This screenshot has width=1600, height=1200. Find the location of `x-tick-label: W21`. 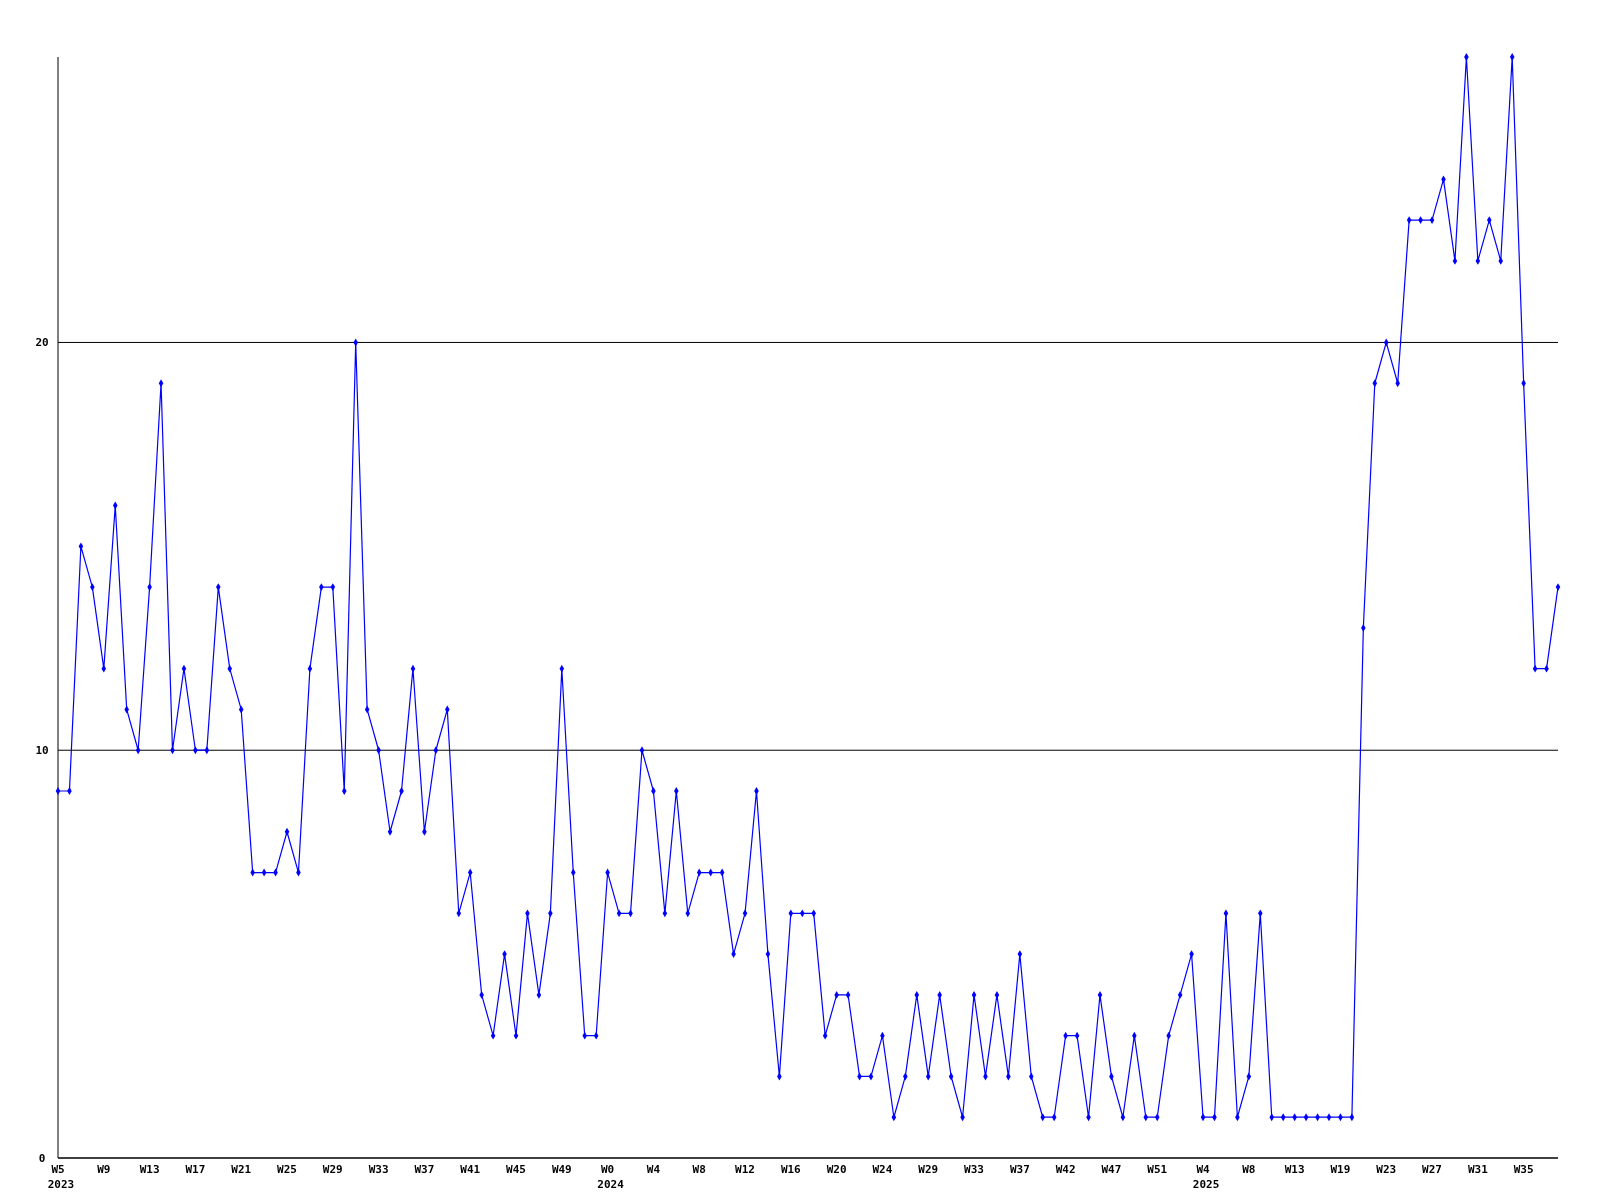

x-tick-label: W21 is located at coordinates (241, 1169).